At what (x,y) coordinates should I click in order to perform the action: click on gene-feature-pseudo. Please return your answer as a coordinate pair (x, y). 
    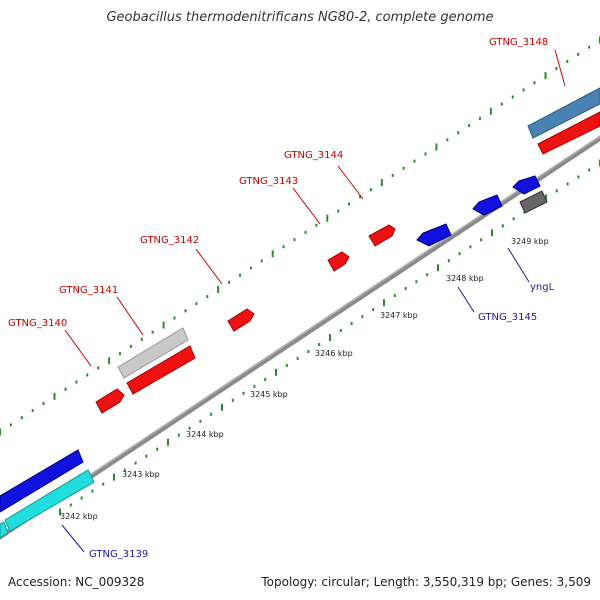
    Looking at the image, I should click on (533, 202).